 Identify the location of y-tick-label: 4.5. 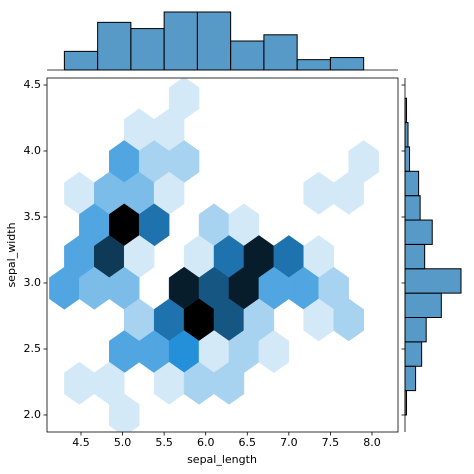
(33, 84).